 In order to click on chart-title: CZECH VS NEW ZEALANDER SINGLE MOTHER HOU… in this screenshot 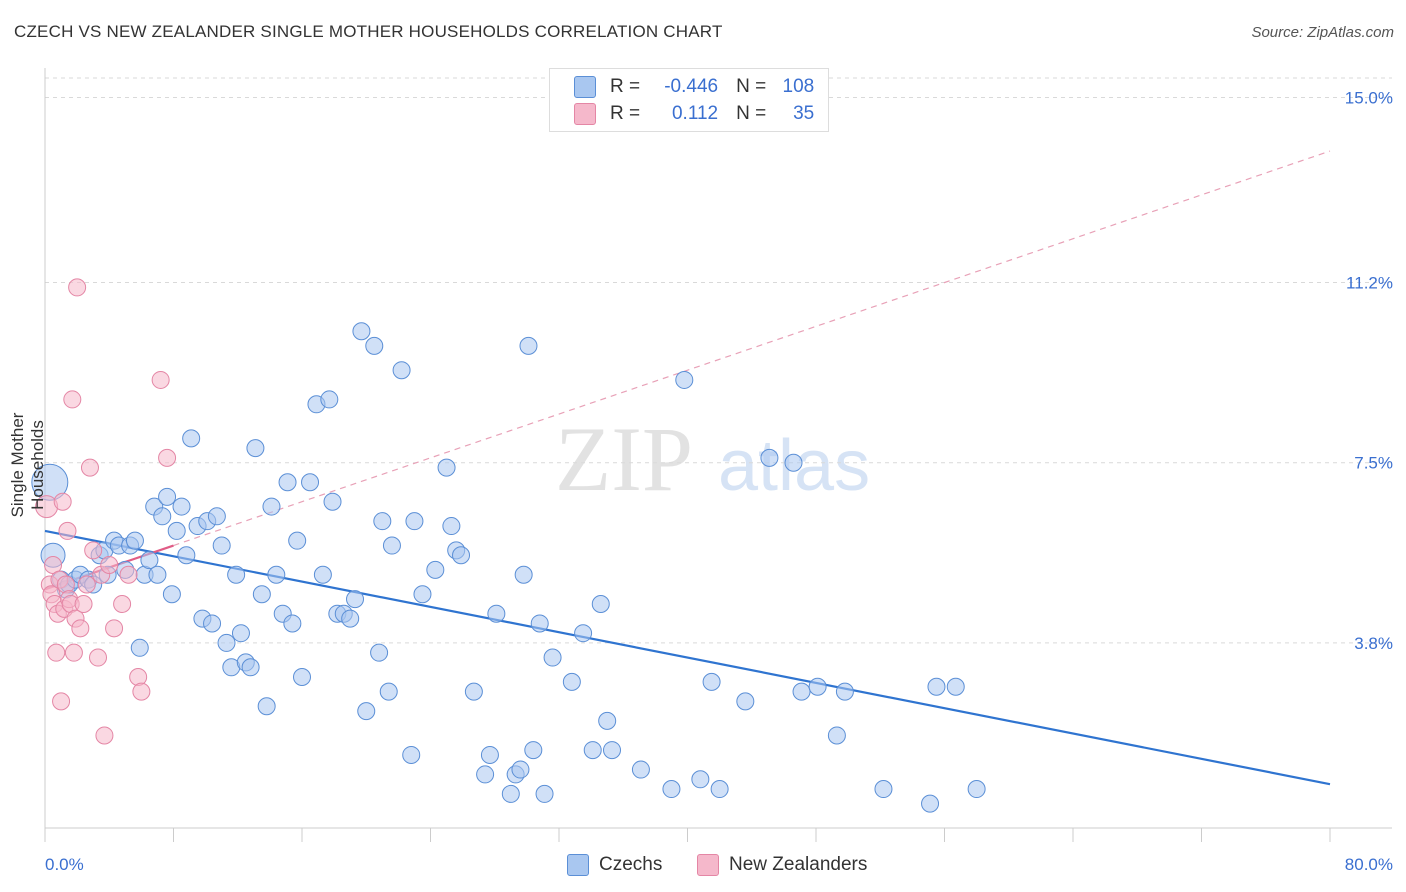, I will do `click(368, 31)`.